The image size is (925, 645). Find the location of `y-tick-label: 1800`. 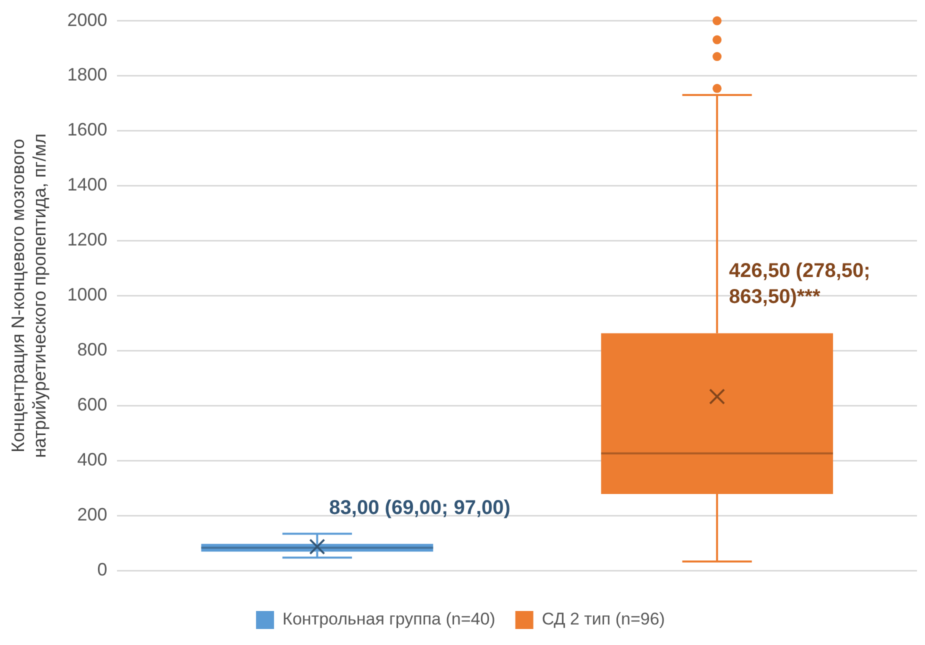

y-tick-label: 1800 is located at coordinates (87, 74).